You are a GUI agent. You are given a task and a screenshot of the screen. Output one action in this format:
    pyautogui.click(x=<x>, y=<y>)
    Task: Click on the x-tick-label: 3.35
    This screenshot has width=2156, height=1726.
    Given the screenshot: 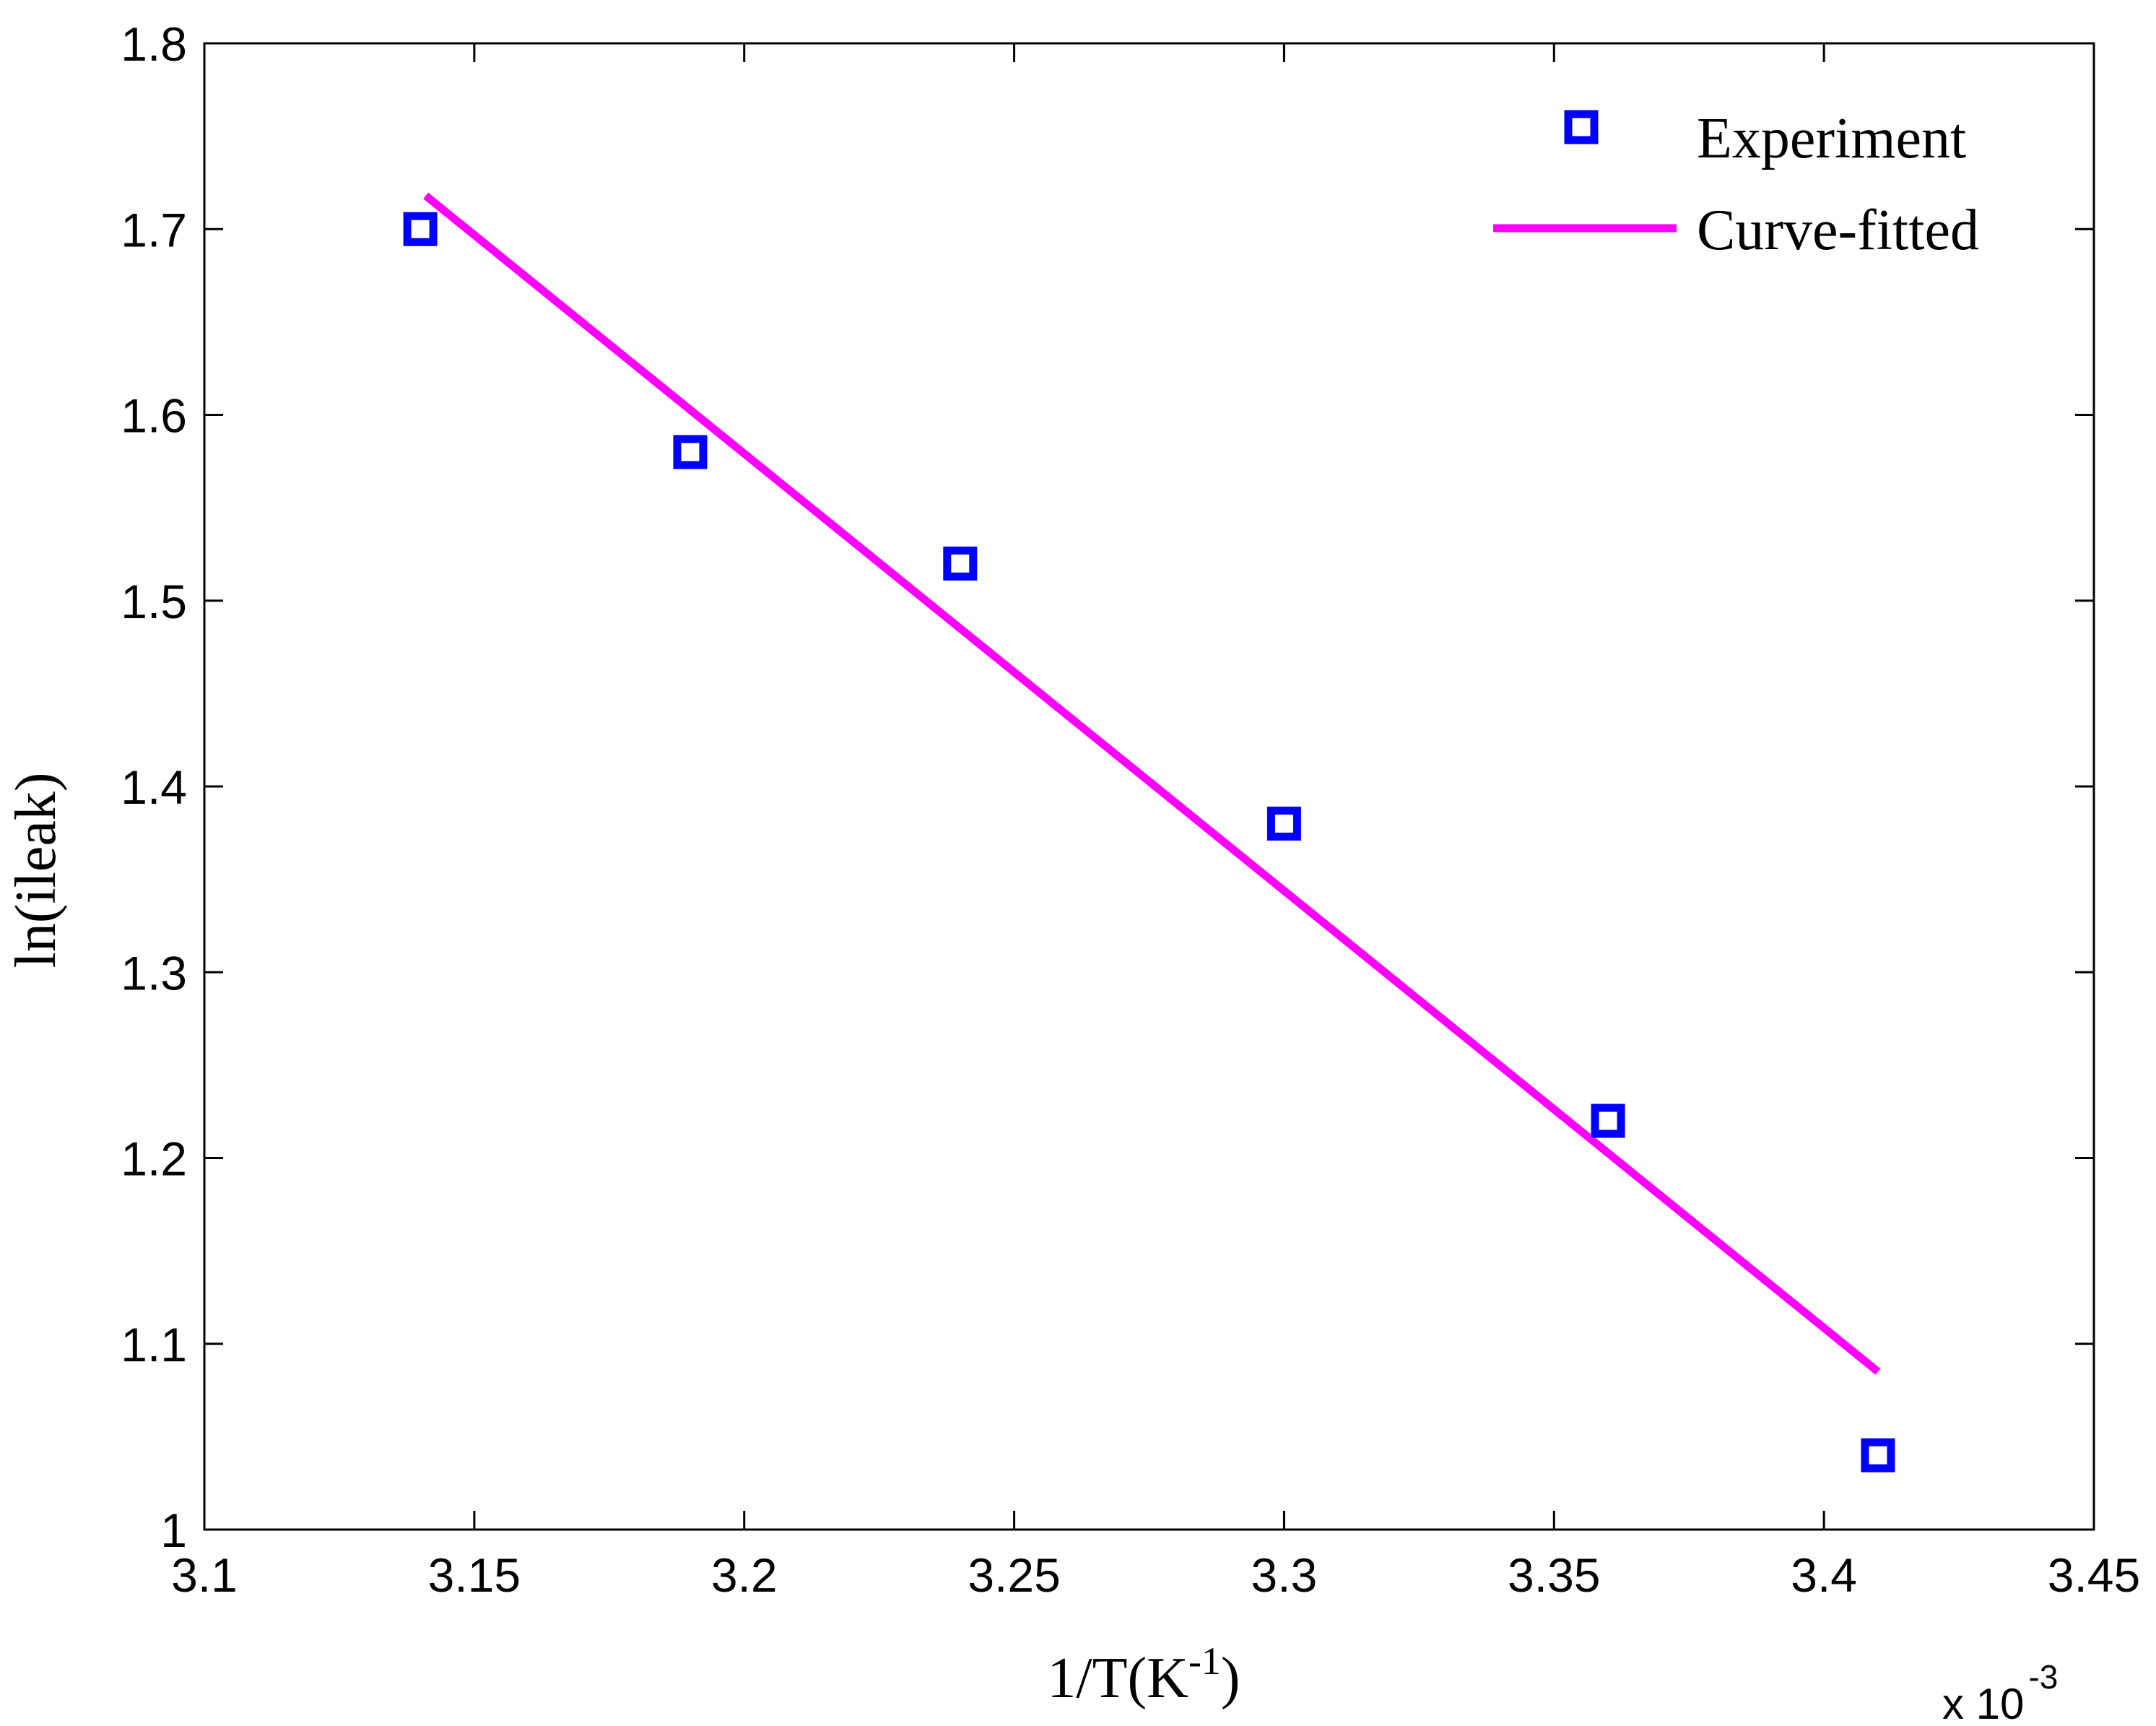 What is the action you would take?
    pyautogui.click(x=1554, y=1575)
    